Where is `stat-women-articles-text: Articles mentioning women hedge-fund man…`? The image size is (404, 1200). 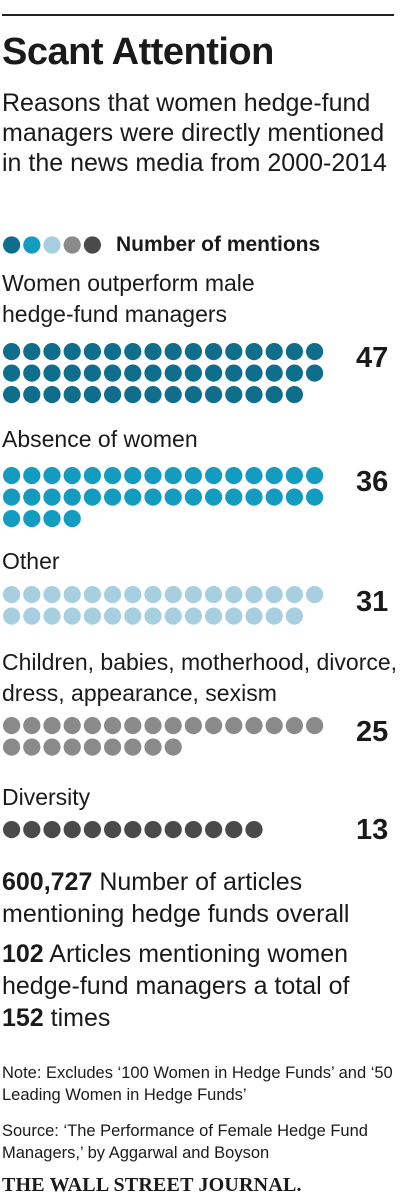
stat-women-articles-text: Articles mentioning women hedge-fund man… is located at coordinates (176, 970).